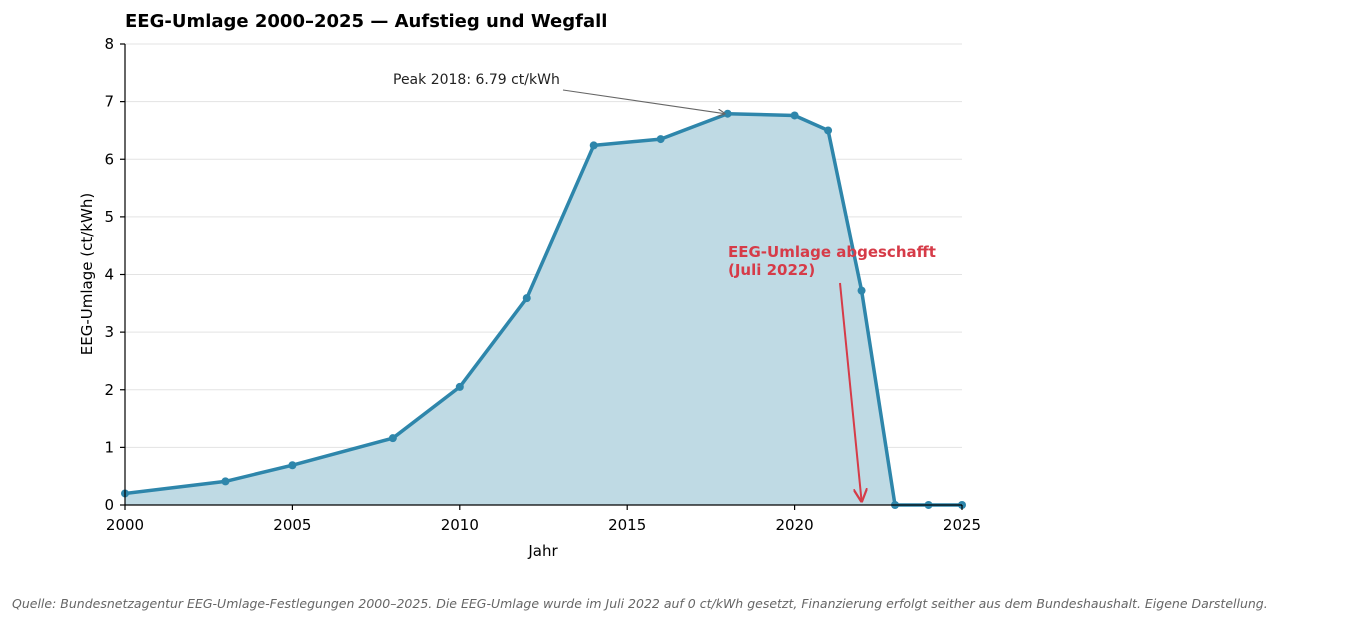  I want to click on x-tick-label-2025: 2025, so click(962, 525).